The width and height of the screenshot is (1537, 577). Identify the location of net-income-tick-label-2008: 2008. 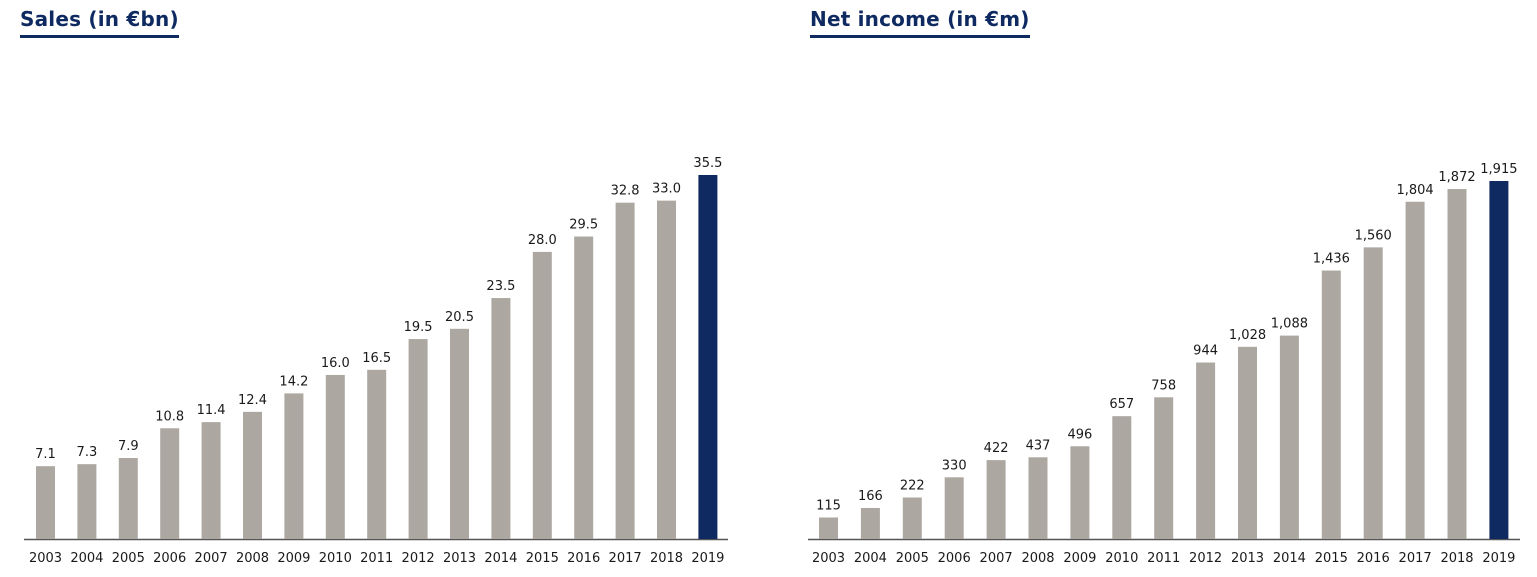
(1037, 558).